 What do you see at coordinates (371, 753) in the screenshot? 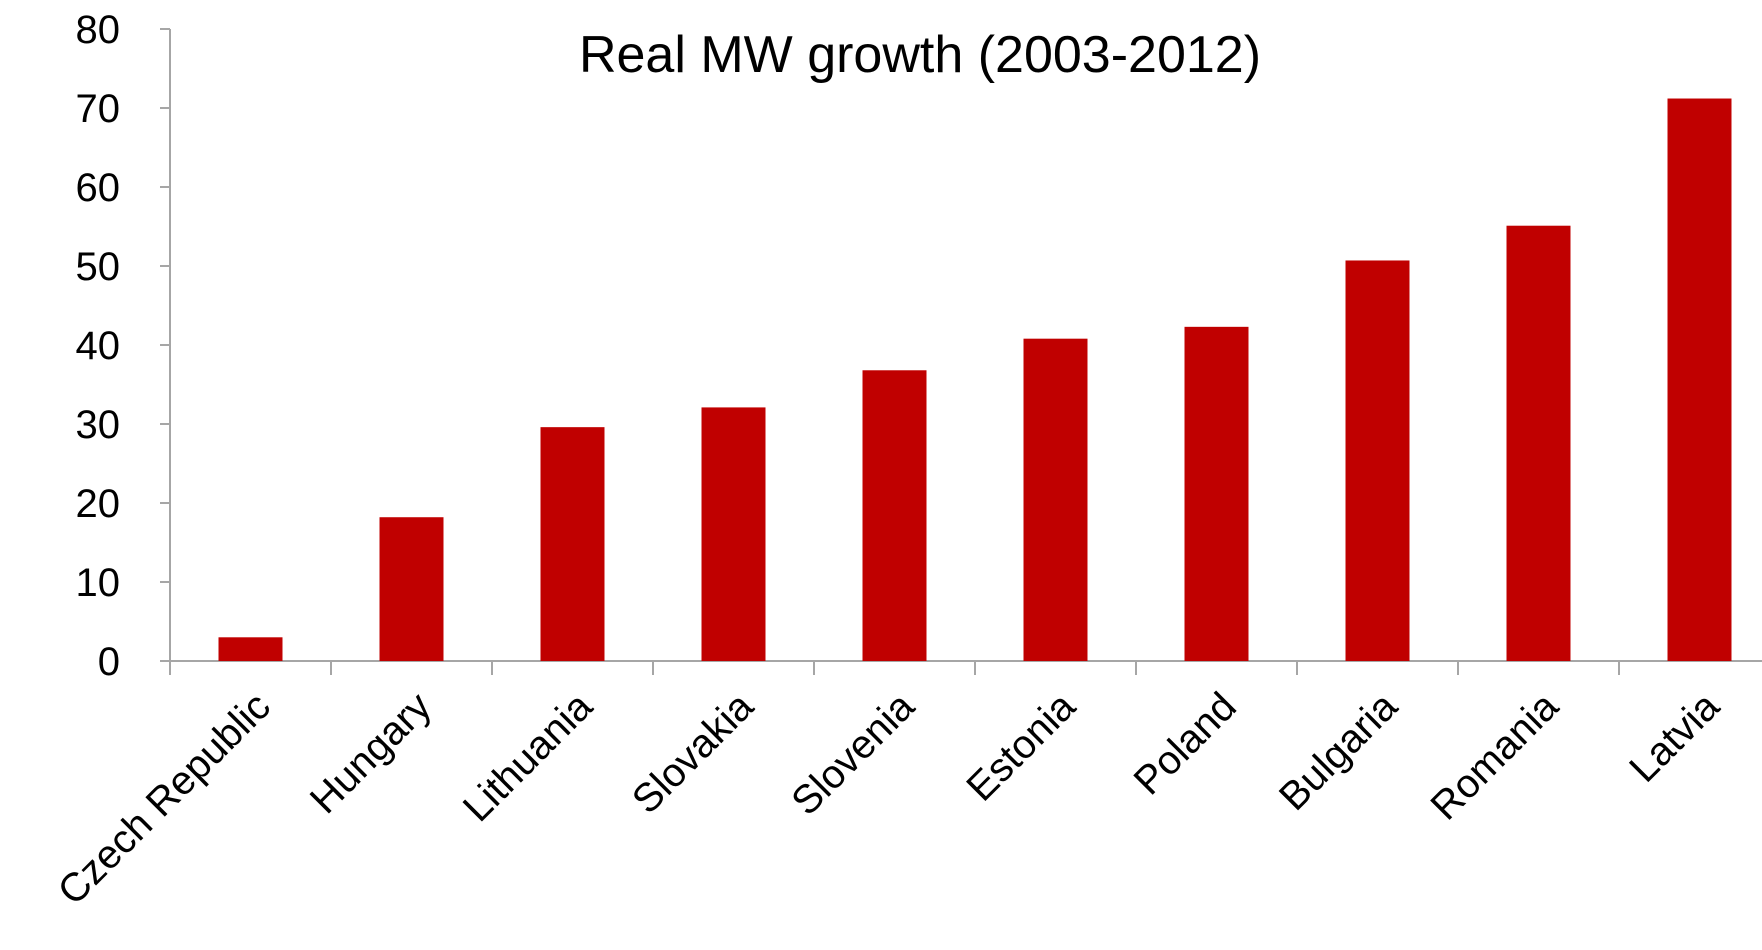
I see `category-label: Hungary` at bounding box center [371, 753].